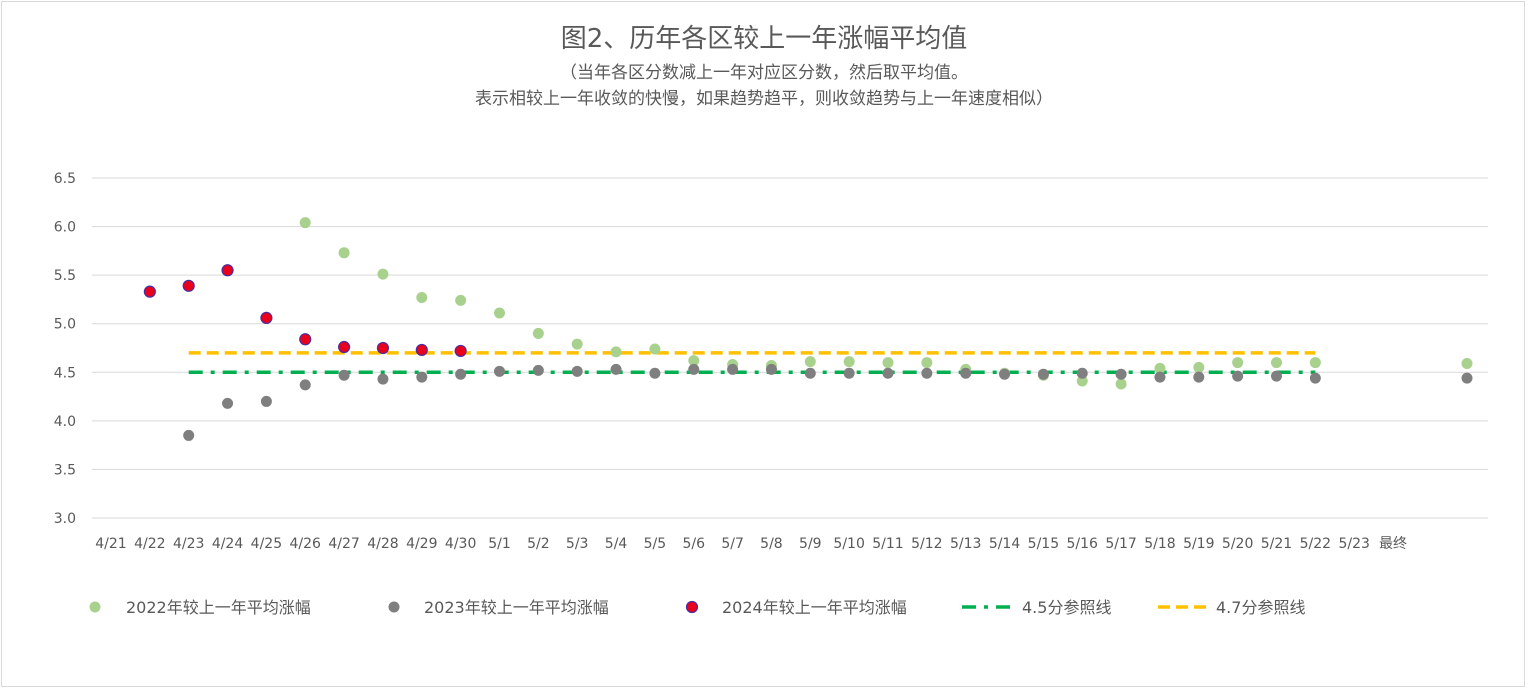 The width and height of the screenshot is (1528, 690). I want to click on x-tick-label: 4/28, so click(382, 544).